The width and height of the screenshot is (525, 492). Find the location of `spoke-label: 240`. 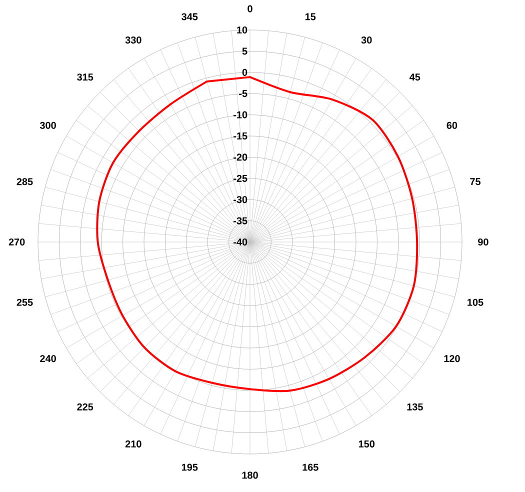

spoke-label: 240 is located at coordinates (48, 358).